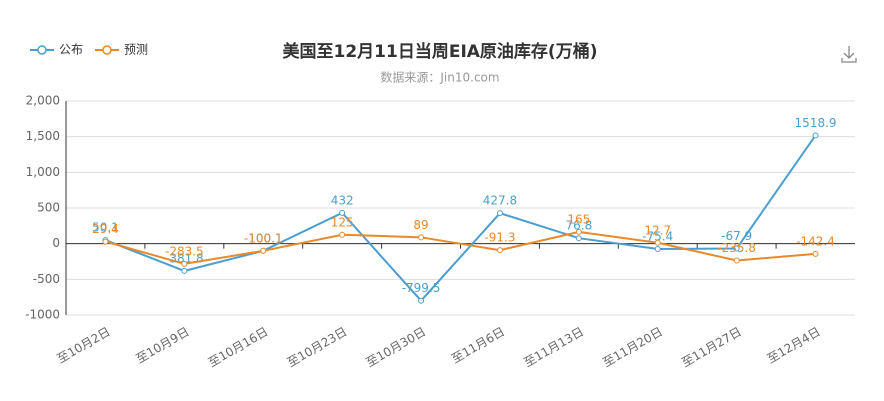  What do you see at coordinates (816, 123) in the screenshot?
I see `data-label: 1518.9` at bounding box center [816, 123].